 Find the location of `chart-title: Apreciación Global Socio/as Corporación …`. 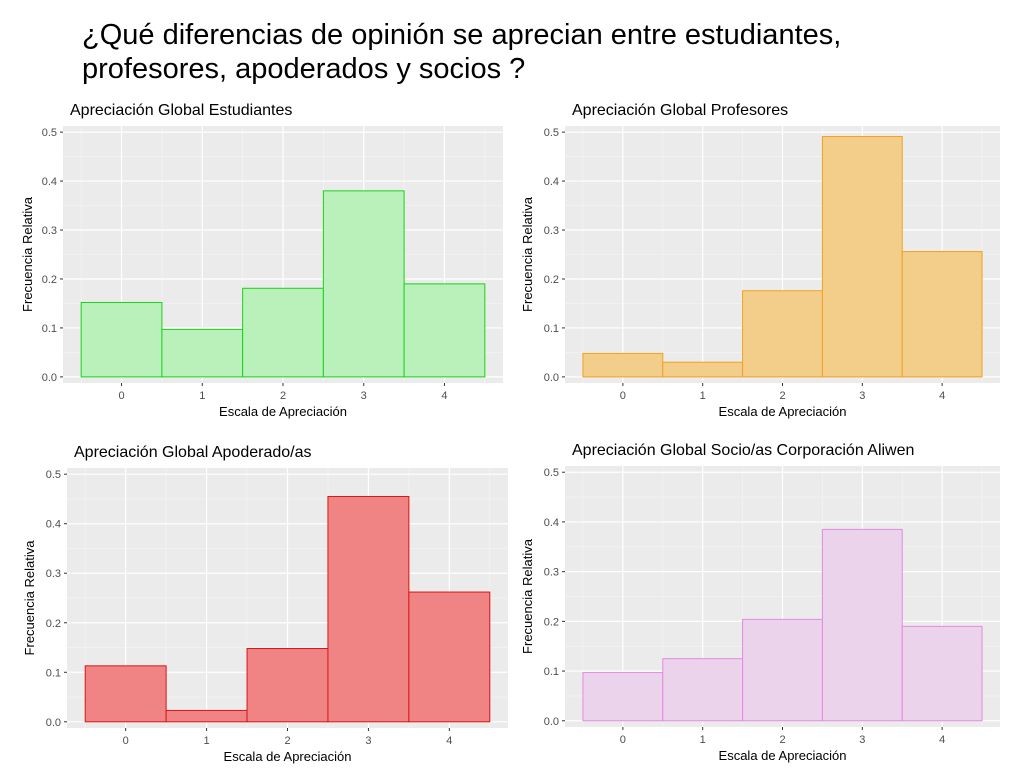

chart-title: Apreciación Global Socio/as Corporación … is located at coordinates (743, 450).